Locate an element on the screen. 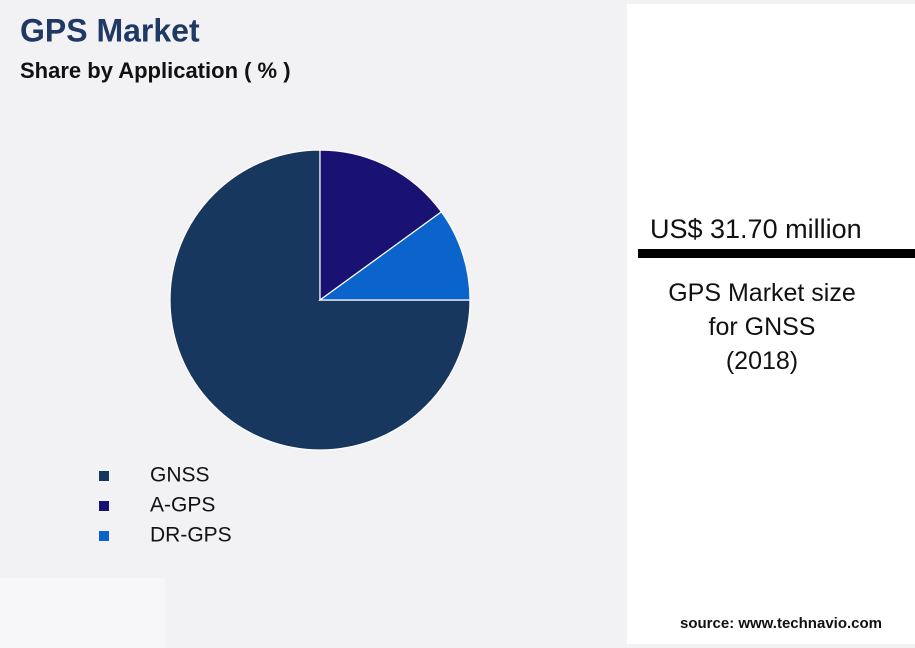  chart-subtitle: Share by Application ( % ) is located at coordinates (155, 70).